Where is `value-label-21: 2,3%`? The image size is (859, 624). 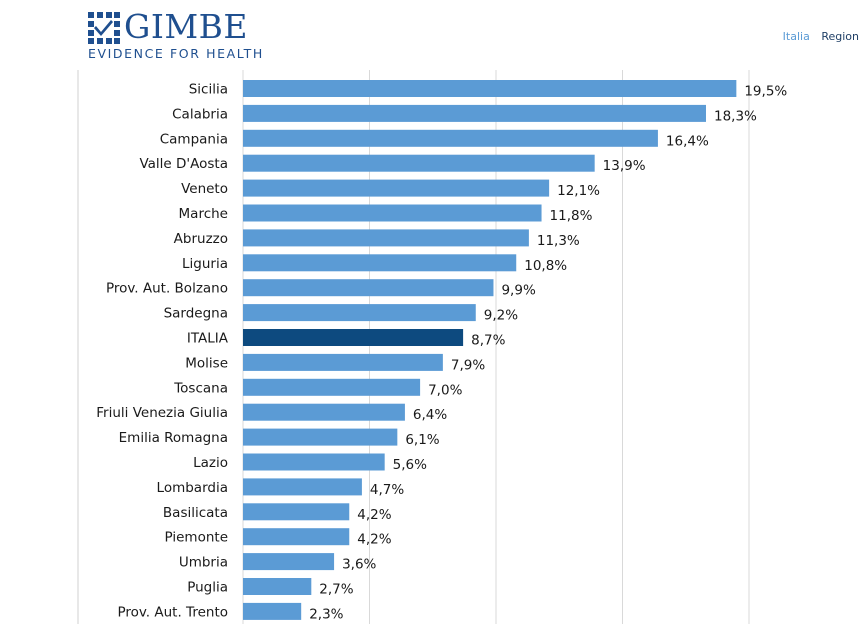
value-label-21: 2,3% is located at coordinates (326, 614).